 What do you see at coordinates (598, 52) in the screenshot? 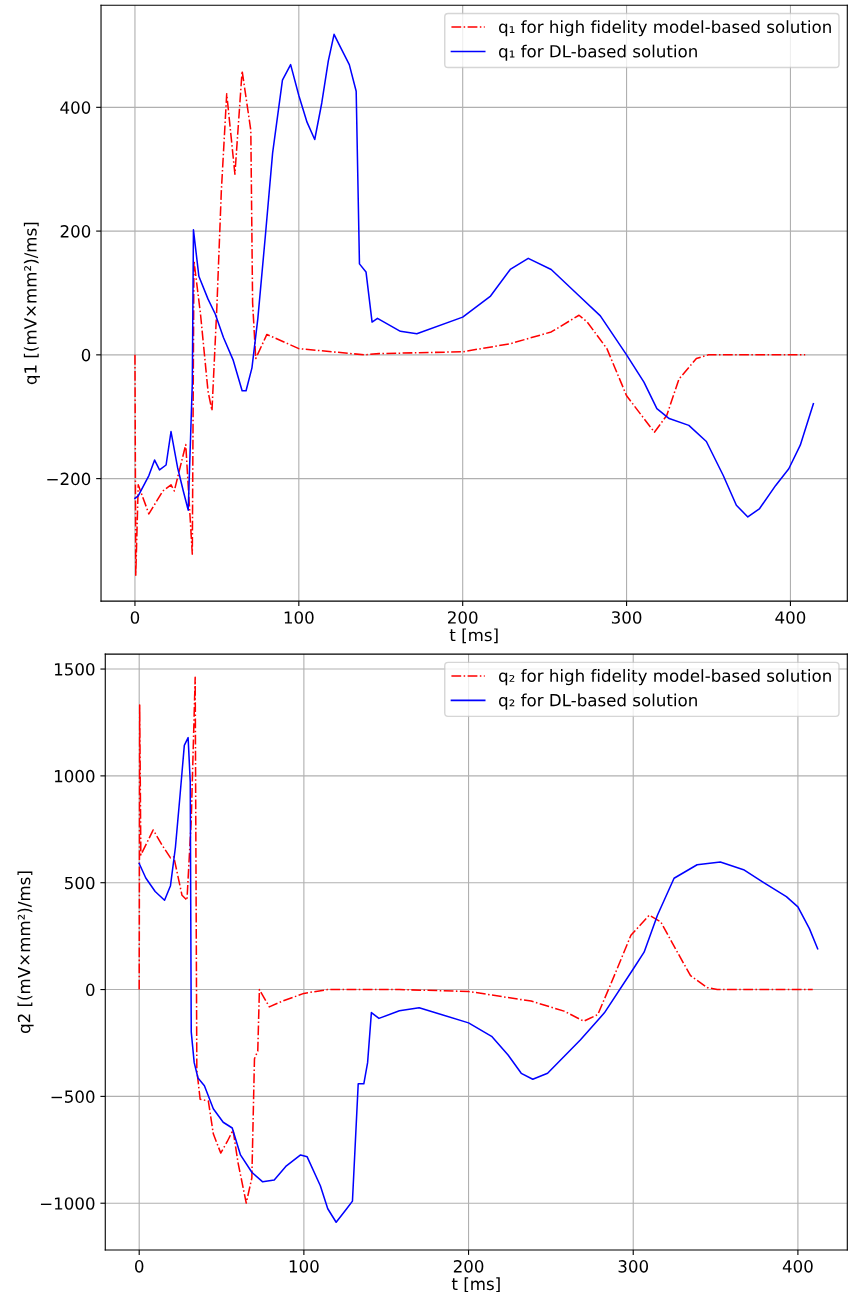
I see `legend-label: q₁ for DL-based solution` at bounding box center [598, 52].